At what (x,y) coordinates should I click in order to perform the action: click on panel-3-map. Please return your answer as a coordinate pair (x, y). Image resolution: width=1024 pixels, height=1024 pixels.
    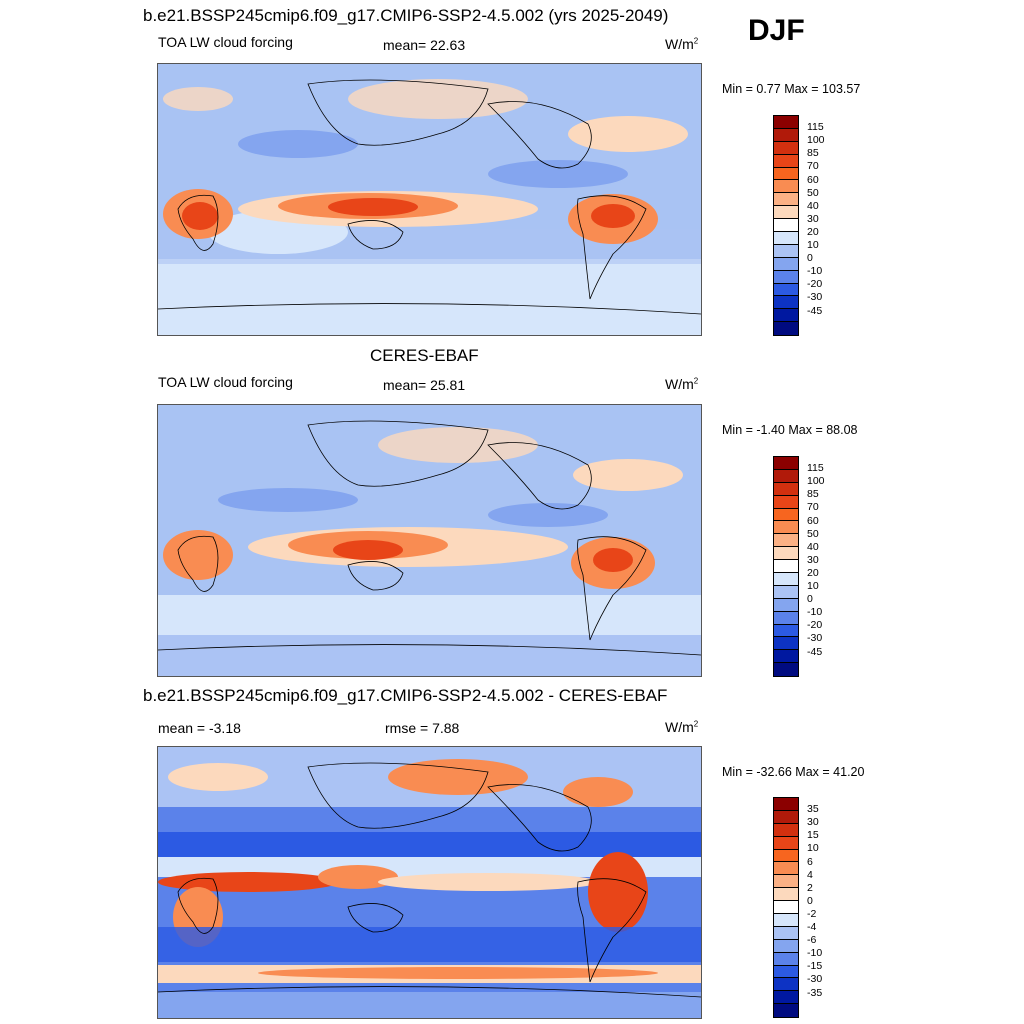
    Looking at the image, I should click on (429, 882).